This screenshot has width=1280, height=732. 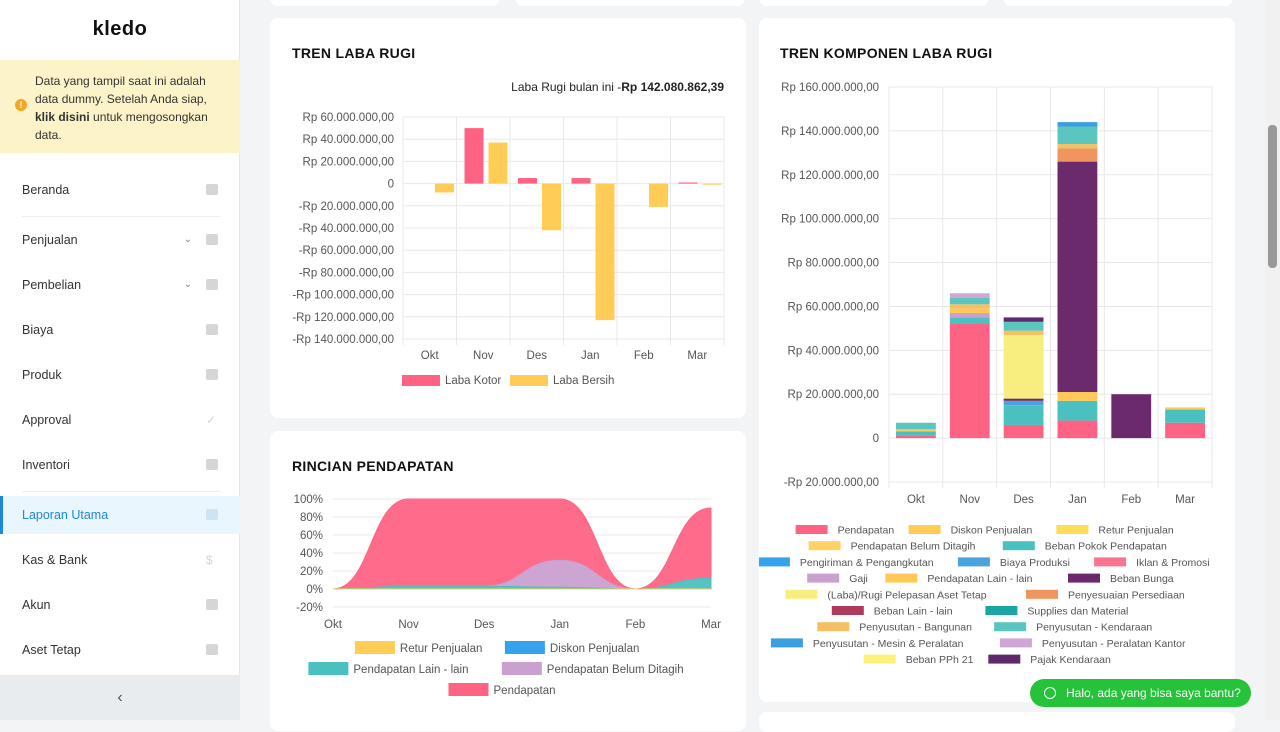 I want to click on next-card, so click(x=997, y=722).